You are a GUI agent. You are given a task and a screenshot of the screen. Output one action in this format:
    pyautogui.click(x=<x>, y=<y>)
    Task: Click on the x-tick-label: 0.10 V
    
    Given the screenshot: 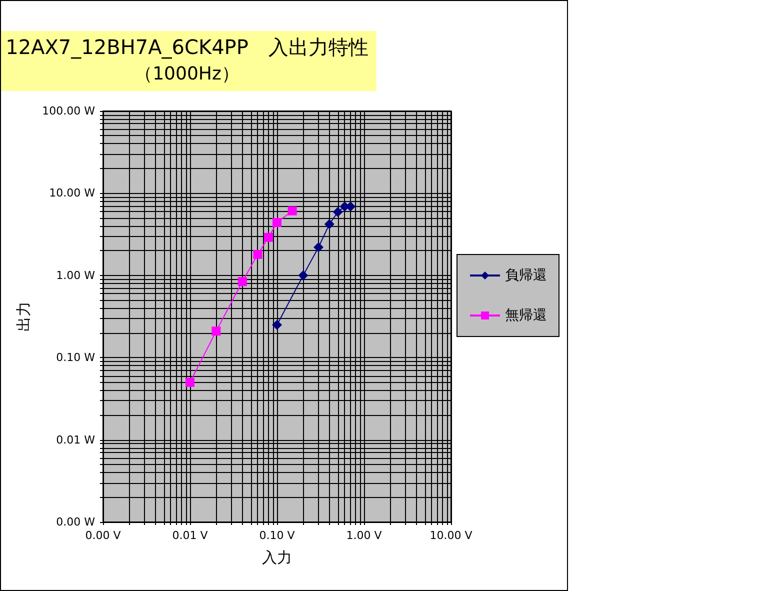 What is the action you would take?
    pyautogui.click(x=277, y=535)
    